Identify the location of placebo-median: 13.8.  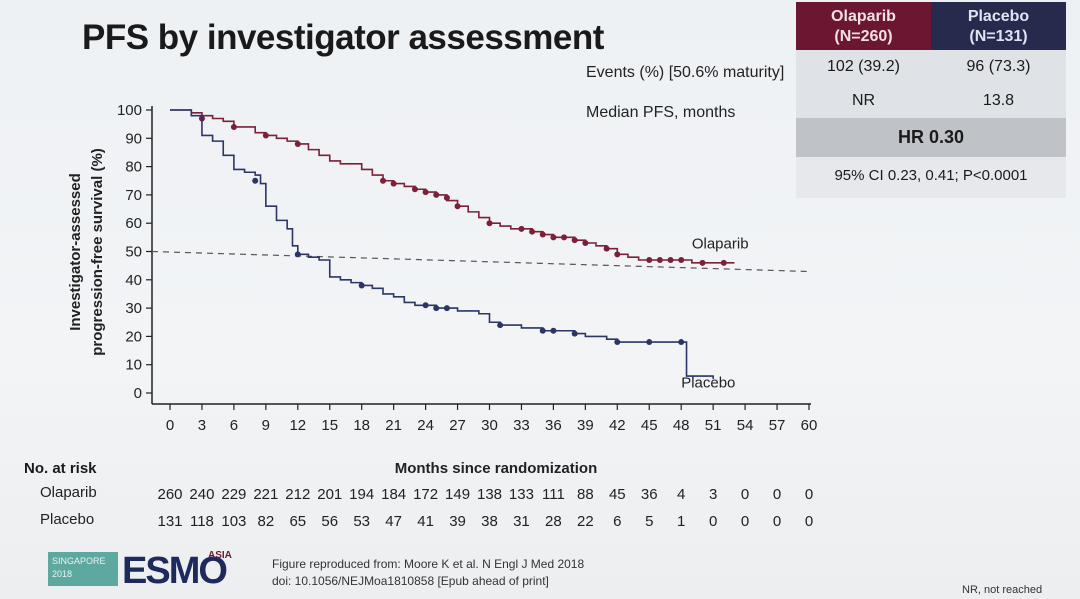
(998, 101).